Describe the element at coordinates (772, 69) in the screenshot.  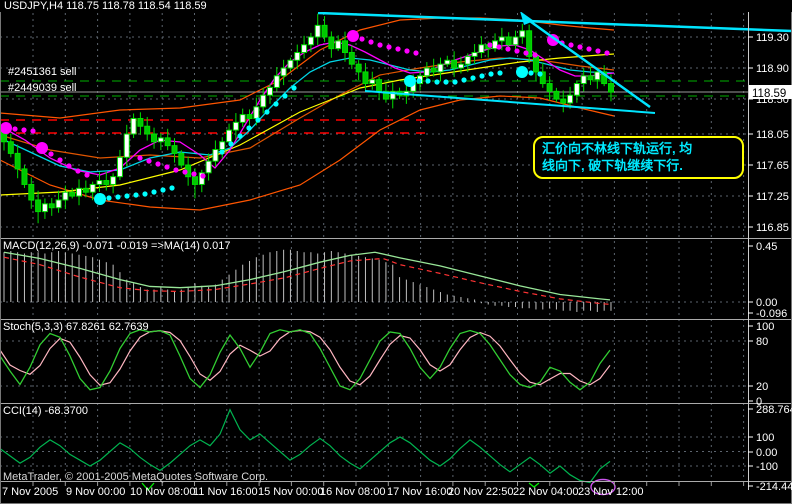
I see `scale-label: 118.90` at that location.